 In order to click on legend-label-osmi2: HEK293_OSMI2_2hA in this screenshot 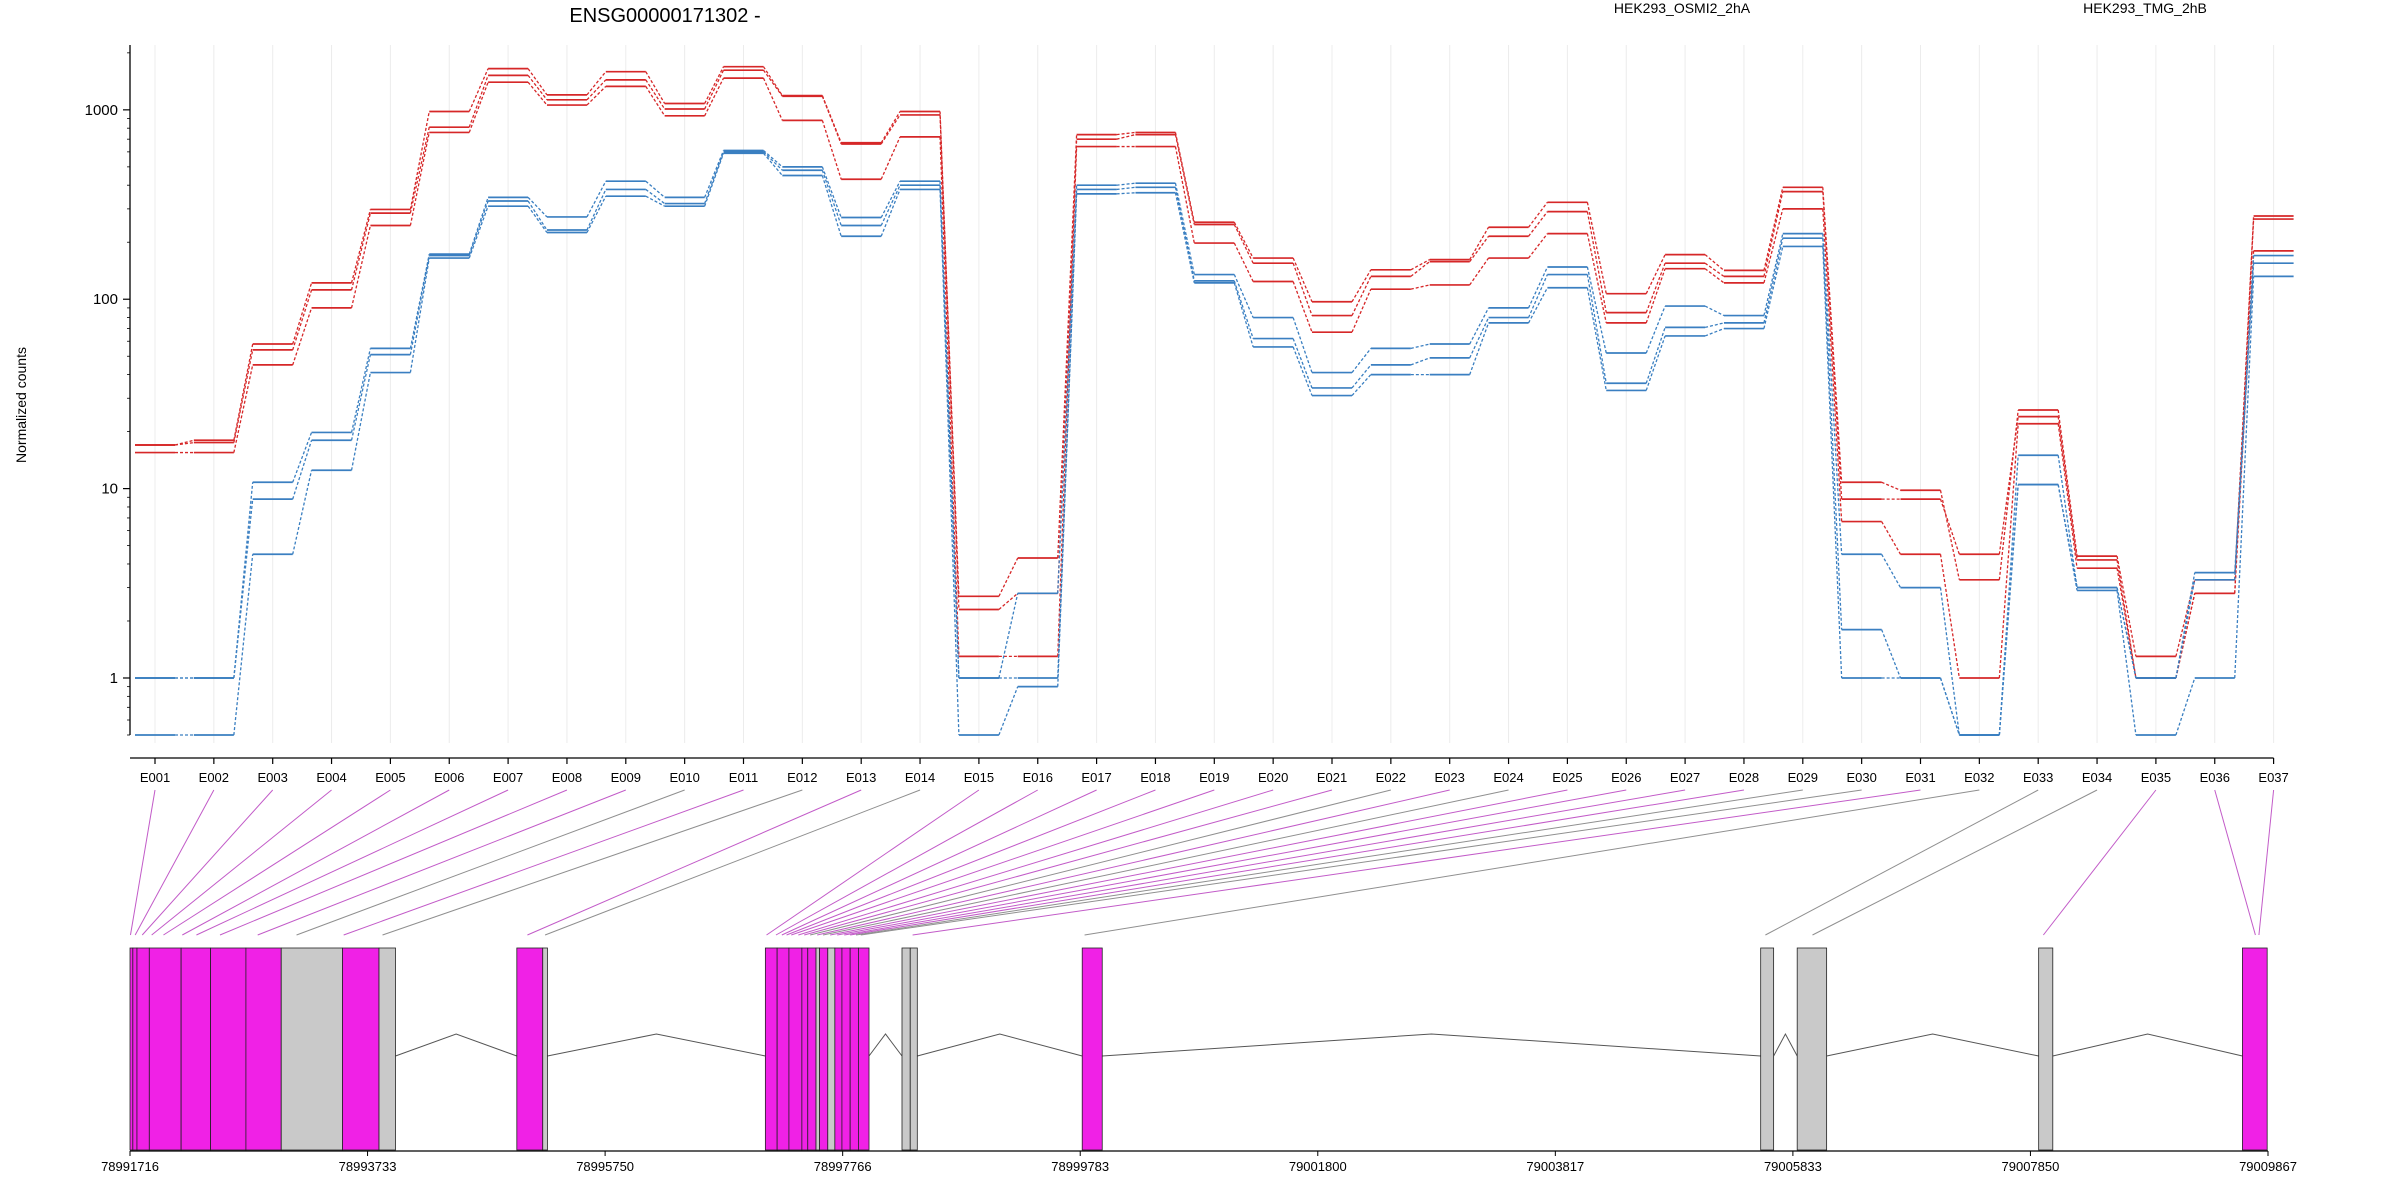, I will do `click(1682, 8)`.